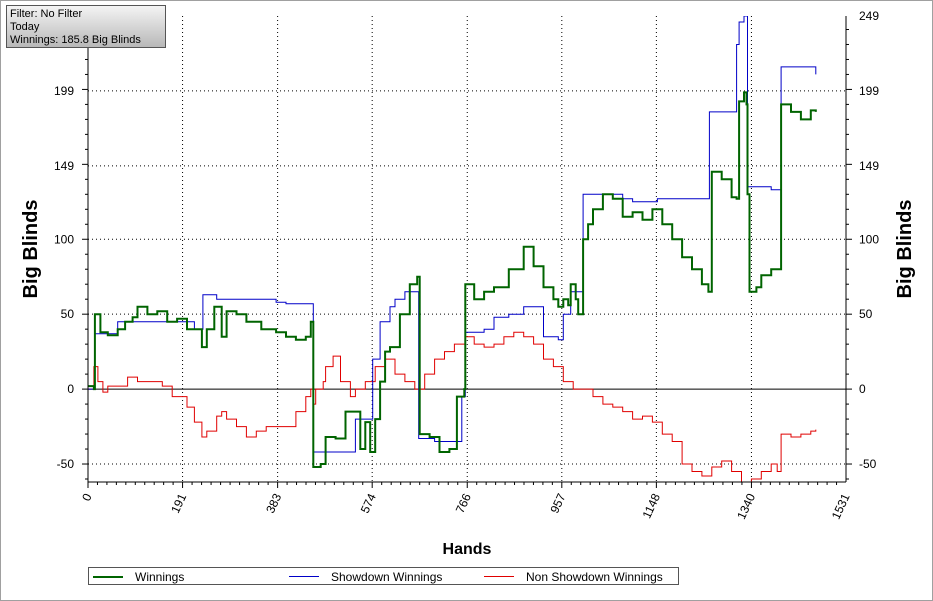  What do you see at coordinates (869, 91) in the screenshot?
I see `y-tick-label-right: 199` at bounding box center [869, 91].